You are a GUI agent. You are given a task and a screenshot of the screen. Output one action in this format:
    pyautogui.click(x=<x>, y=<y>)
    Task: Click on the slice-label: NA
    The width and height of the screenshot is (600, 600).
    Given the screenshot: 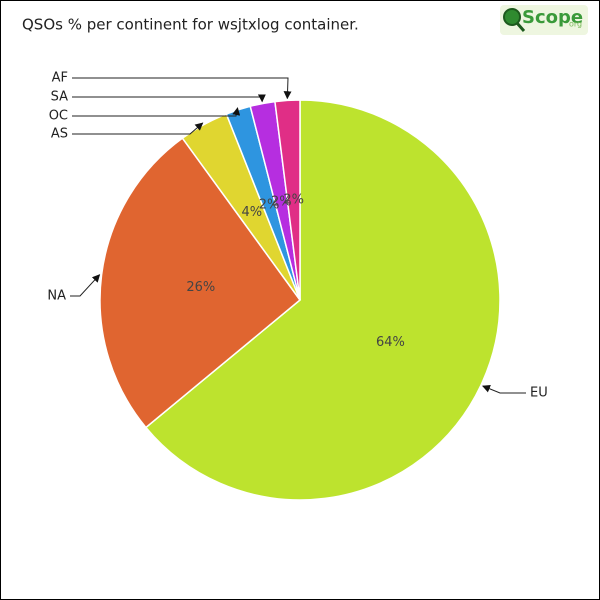 What is the action you would take?
    pyautogui.click(x=56, y=296)
    